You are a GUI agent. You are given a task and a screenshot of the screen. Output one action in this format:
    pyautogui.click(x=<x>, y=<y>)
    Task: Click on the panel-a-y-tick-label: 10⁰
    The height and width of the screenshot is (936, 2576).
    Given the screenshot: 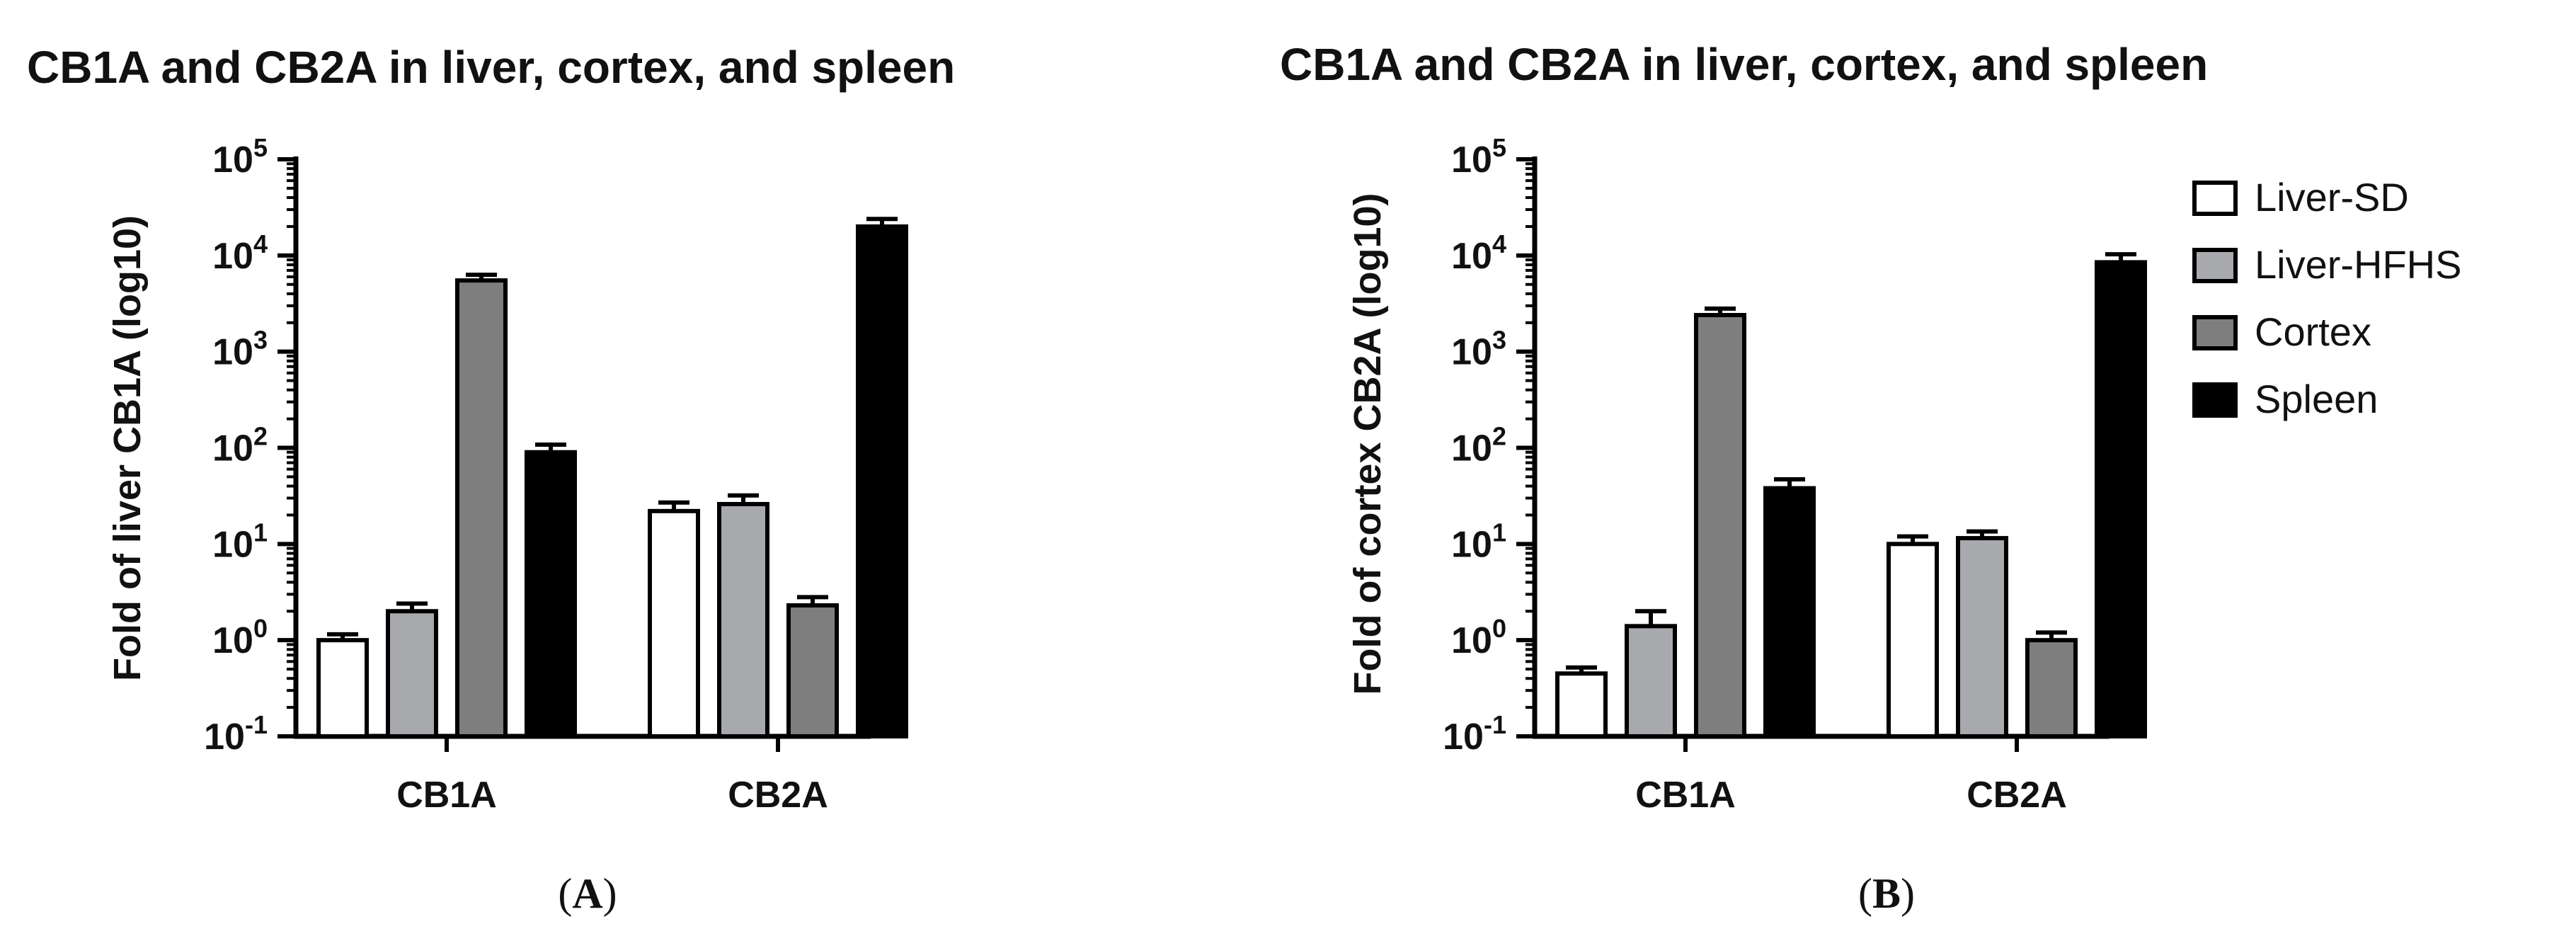 What is the action you would take?
    pyautogui.click(x=240, y=638)
    